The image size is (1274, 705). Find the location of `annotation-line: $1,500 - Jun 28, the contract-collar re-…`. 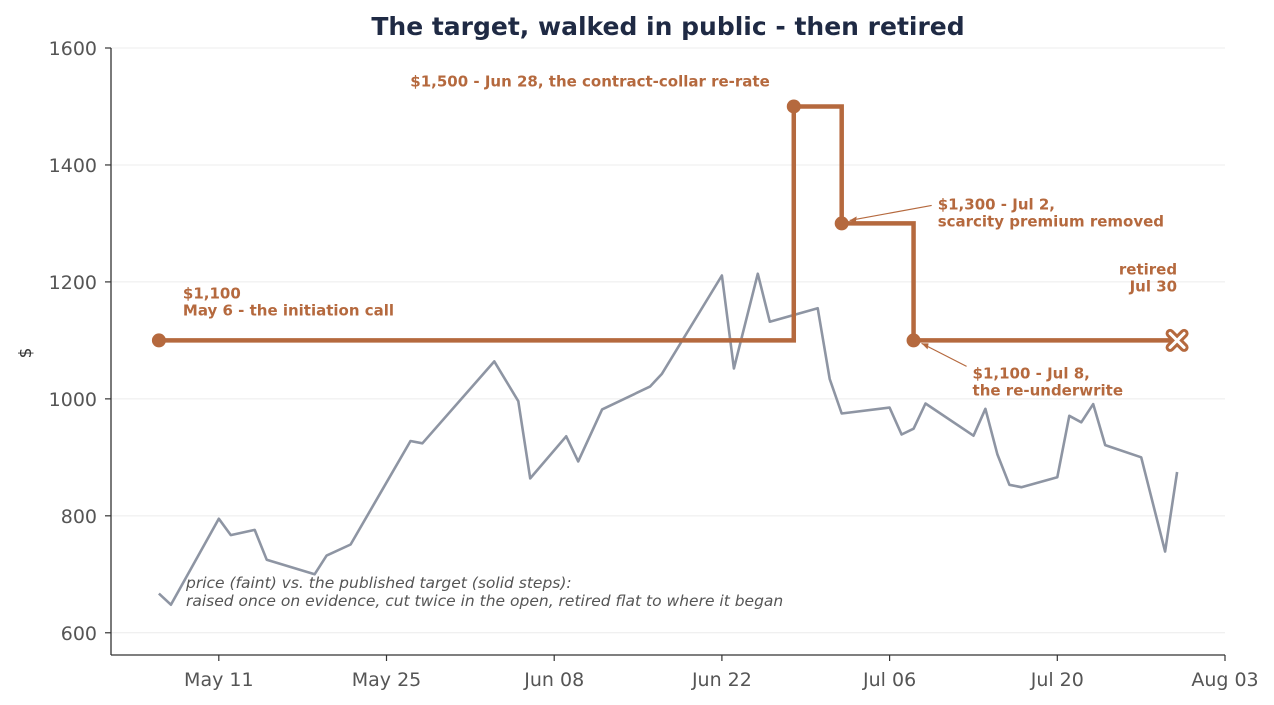

annotation-line: $1,500 - Jun 28, the contract-collar re-… is located at coordinates (590, 81).